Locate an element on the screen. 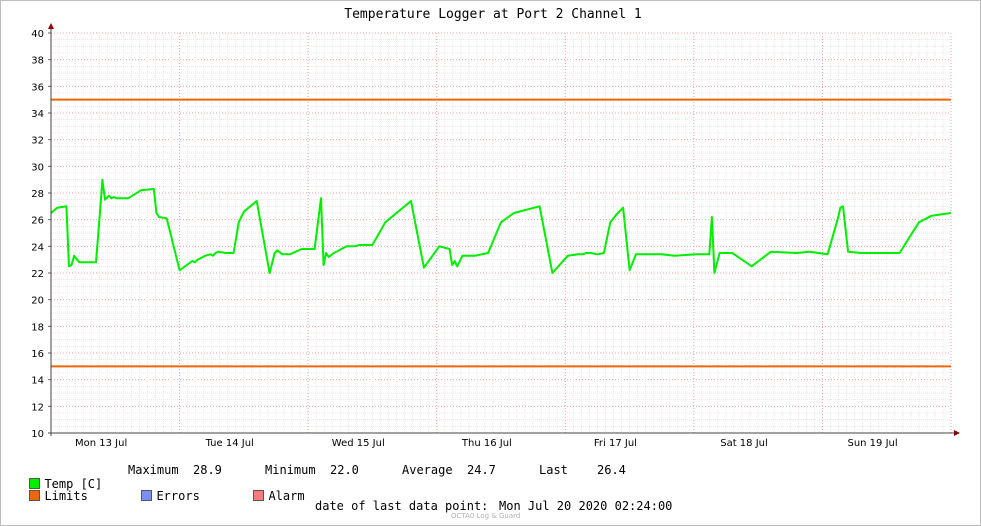 Image resolution: width=981 pixels, height=526 pixels. y-tick-label: 36 is located at coordinates (37, 87).